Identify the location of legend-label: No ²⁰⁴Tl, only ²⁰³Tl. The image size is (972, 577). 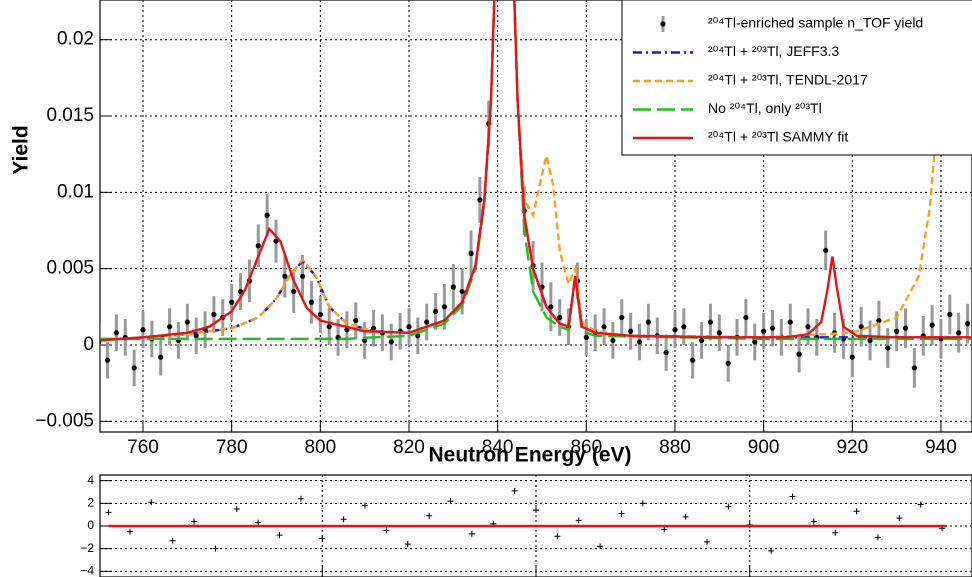
(765, 108).